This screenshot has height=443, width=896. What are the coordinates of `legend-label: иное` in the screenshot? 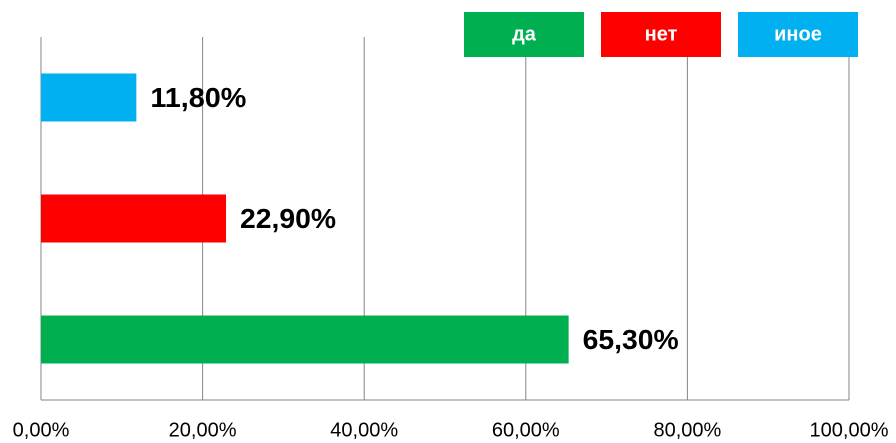 It's located at (798, 34).